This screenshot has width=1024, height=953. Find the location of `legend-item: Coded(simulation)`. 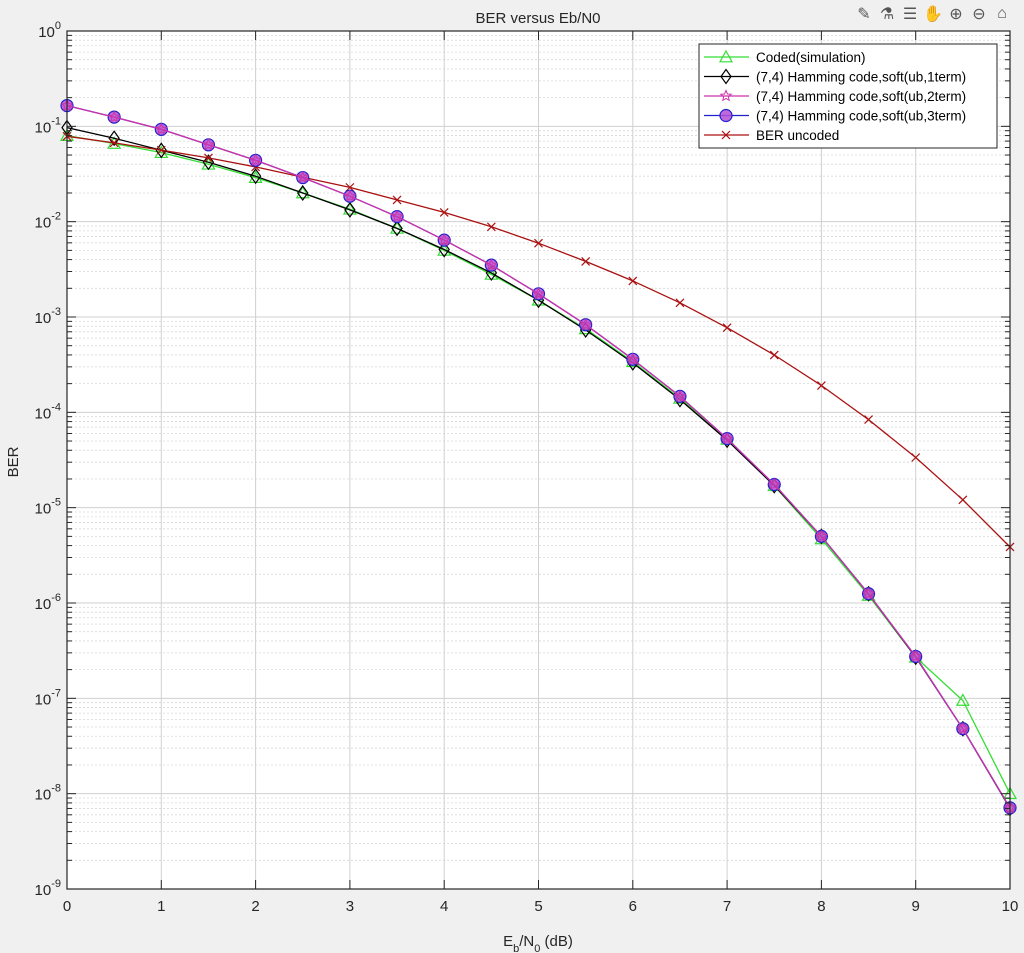

legend-item: Coded(simulation) is located at coordinates (785, 57).